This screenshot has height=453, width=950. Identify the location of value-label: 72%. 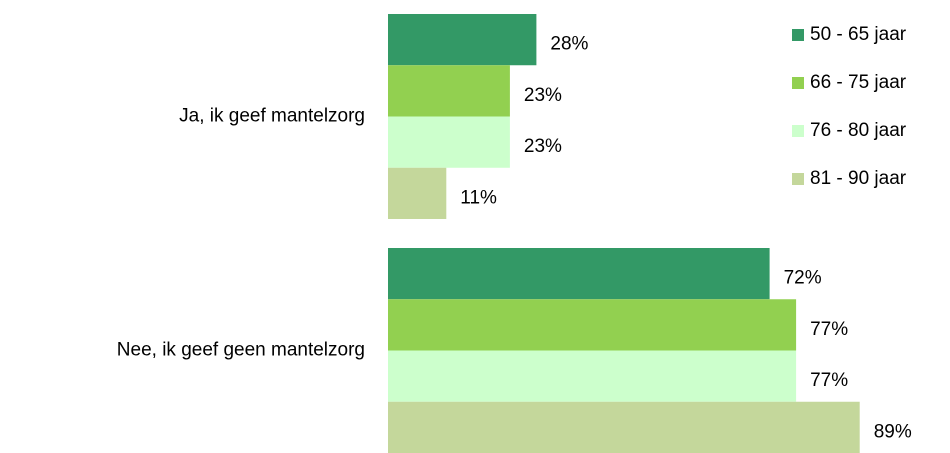
(803, 278).